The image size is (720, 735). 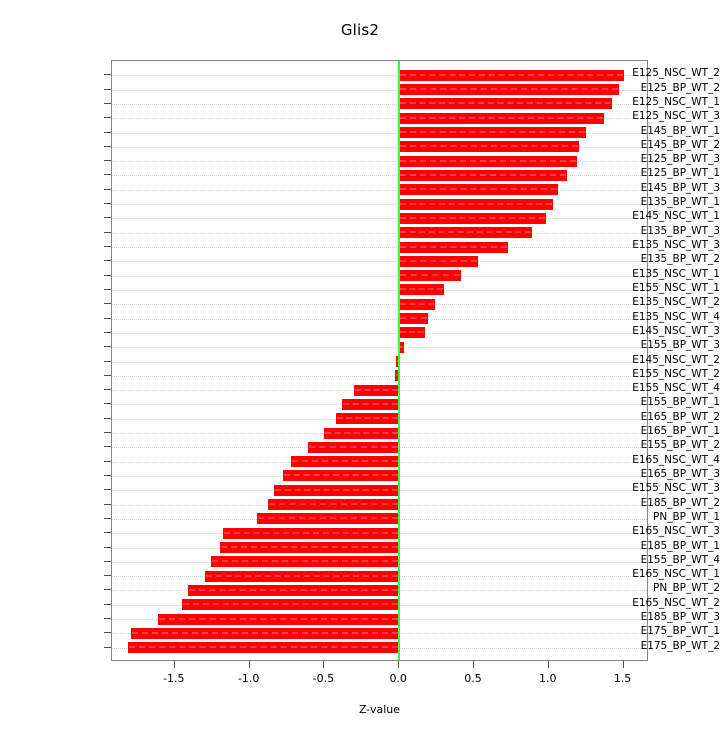 What do you see at coordinates (680, 259) in the screenshot?
I see `y-axis-tick-label: E135_BP_WT_2` at bounding box center [680, 259].